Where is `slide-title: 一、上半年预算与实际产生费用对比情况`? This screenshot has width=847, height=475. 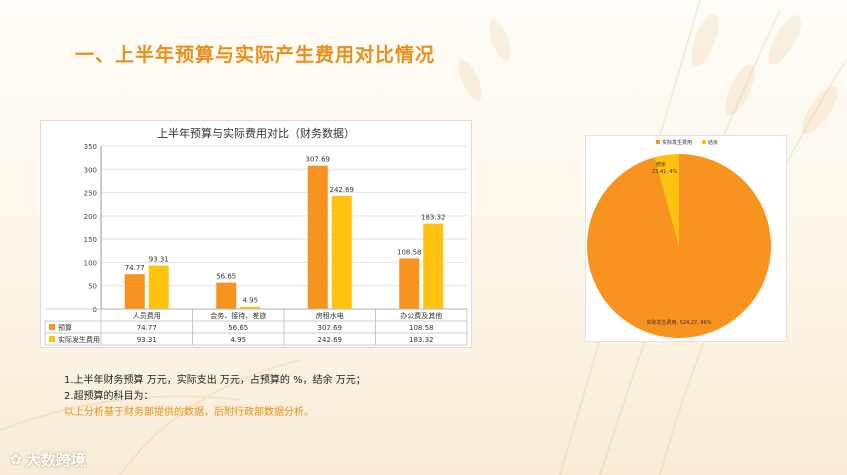
slide-title: 一、上半年预算与实际产生费用对比情况 is located at coordinates (255, 55).